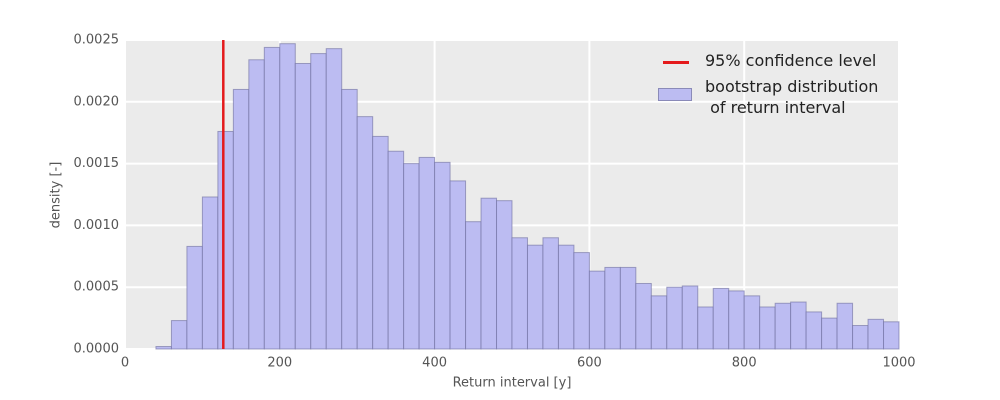 The width and height of the screenshot is (1000, 400). Describe the element at coordinates (97, 349) in the screenshot. I see `y-tick-label: 0.0000` at that location.